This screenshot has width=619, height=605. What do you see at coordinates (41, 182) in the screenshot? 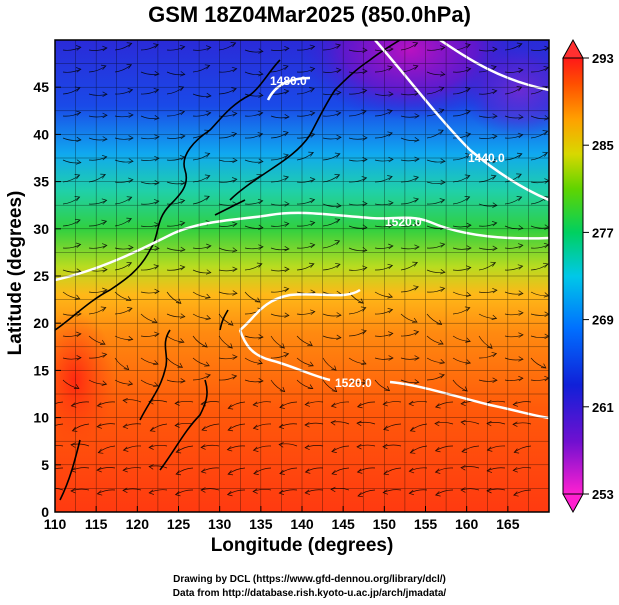
I see `y-tick-label: 35` at bounding box center [41, 182].